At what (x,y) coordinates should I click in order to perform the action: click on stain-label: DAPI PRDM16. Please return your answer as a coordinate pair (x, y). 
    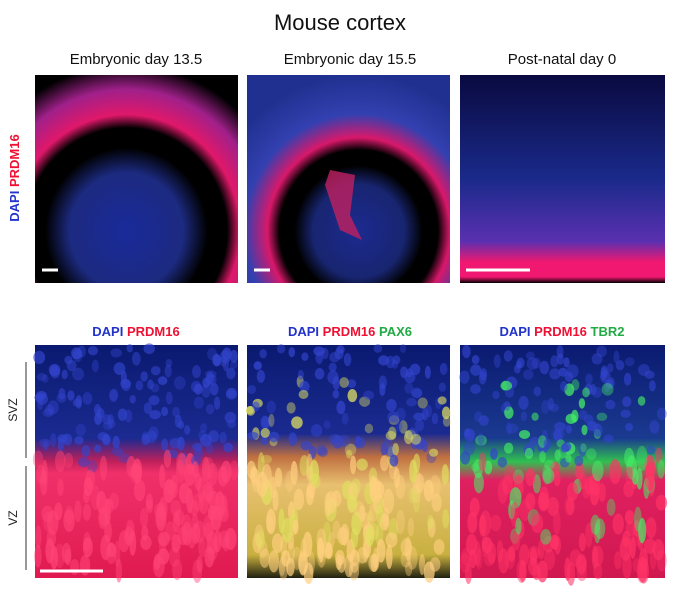
    Looking at the image, I should click on (14, 177).